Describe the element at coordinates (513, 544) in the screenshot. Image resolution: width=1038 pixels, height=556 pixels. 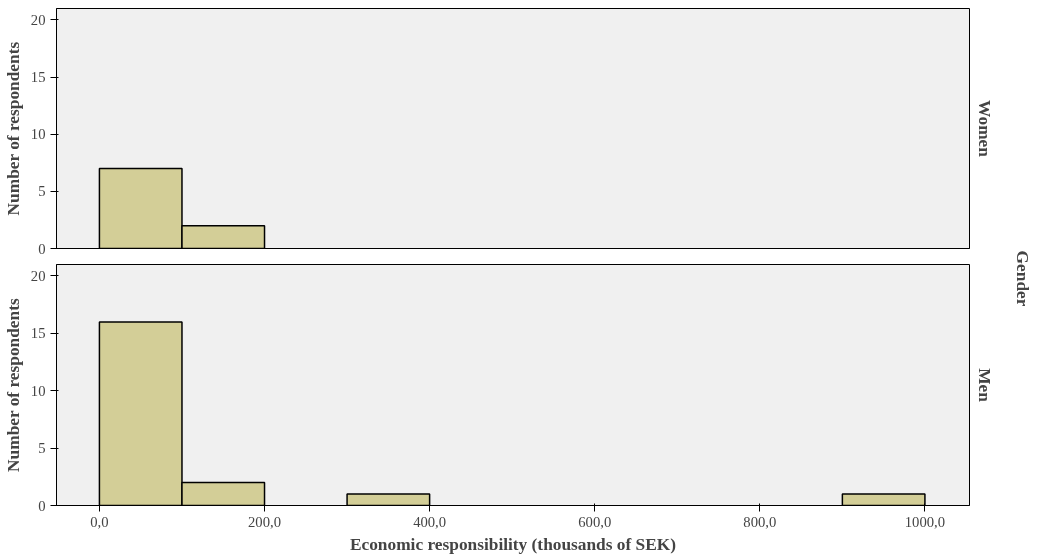
I see `x-axis-title: Economic responsibility (thousands of SEK)` at that location.